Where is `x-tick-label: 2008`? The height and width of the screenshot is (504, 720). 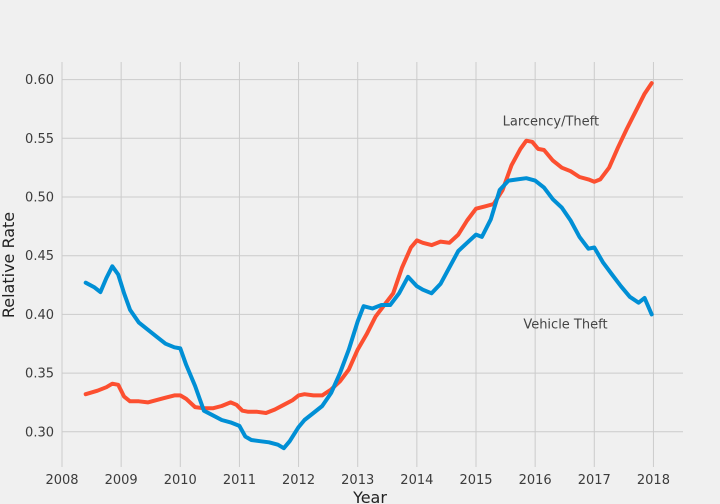 x-tick-label: 2008 is located at coordinates (61, 480).